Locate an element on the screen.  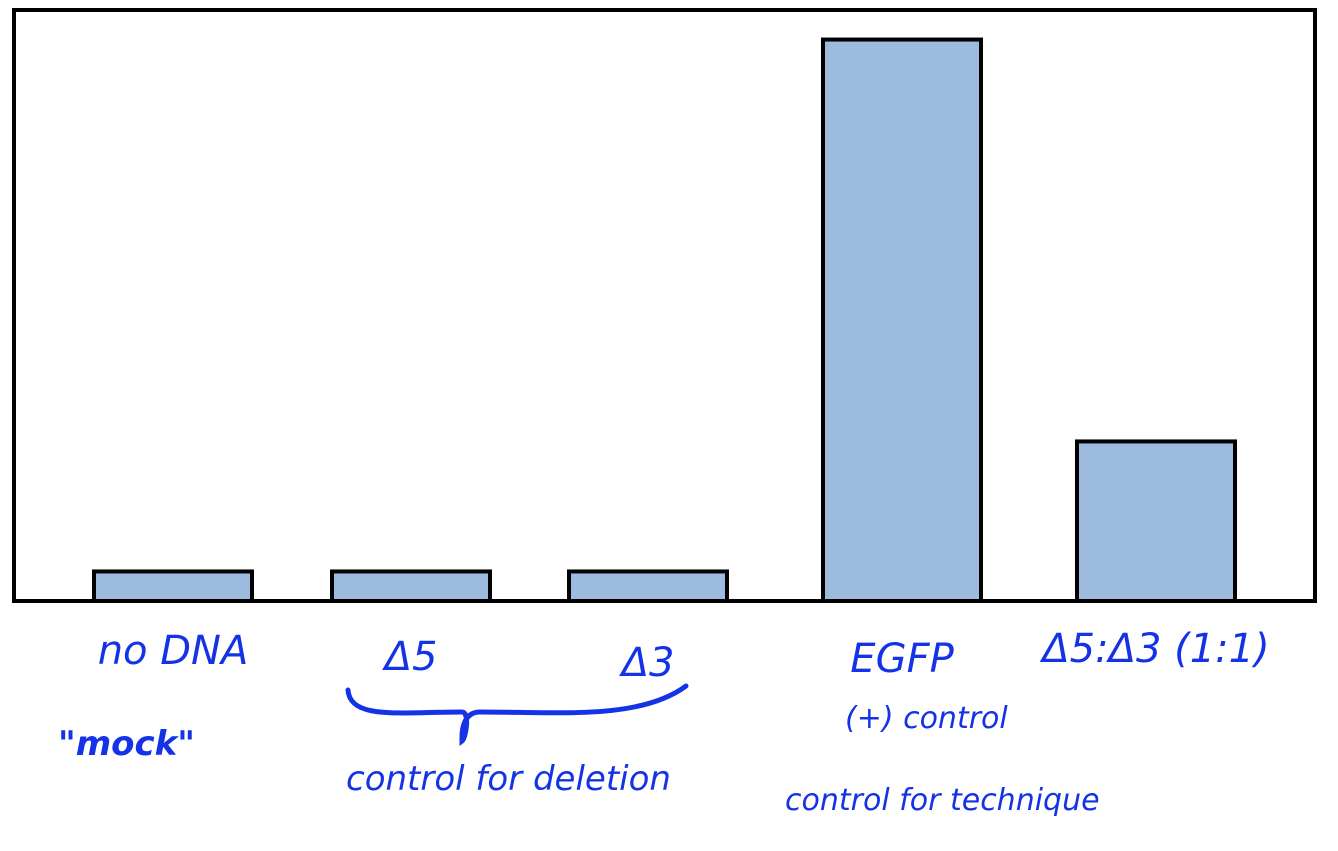
deletion-control-annotation: control for deletion is located at coordinates (508, 779).